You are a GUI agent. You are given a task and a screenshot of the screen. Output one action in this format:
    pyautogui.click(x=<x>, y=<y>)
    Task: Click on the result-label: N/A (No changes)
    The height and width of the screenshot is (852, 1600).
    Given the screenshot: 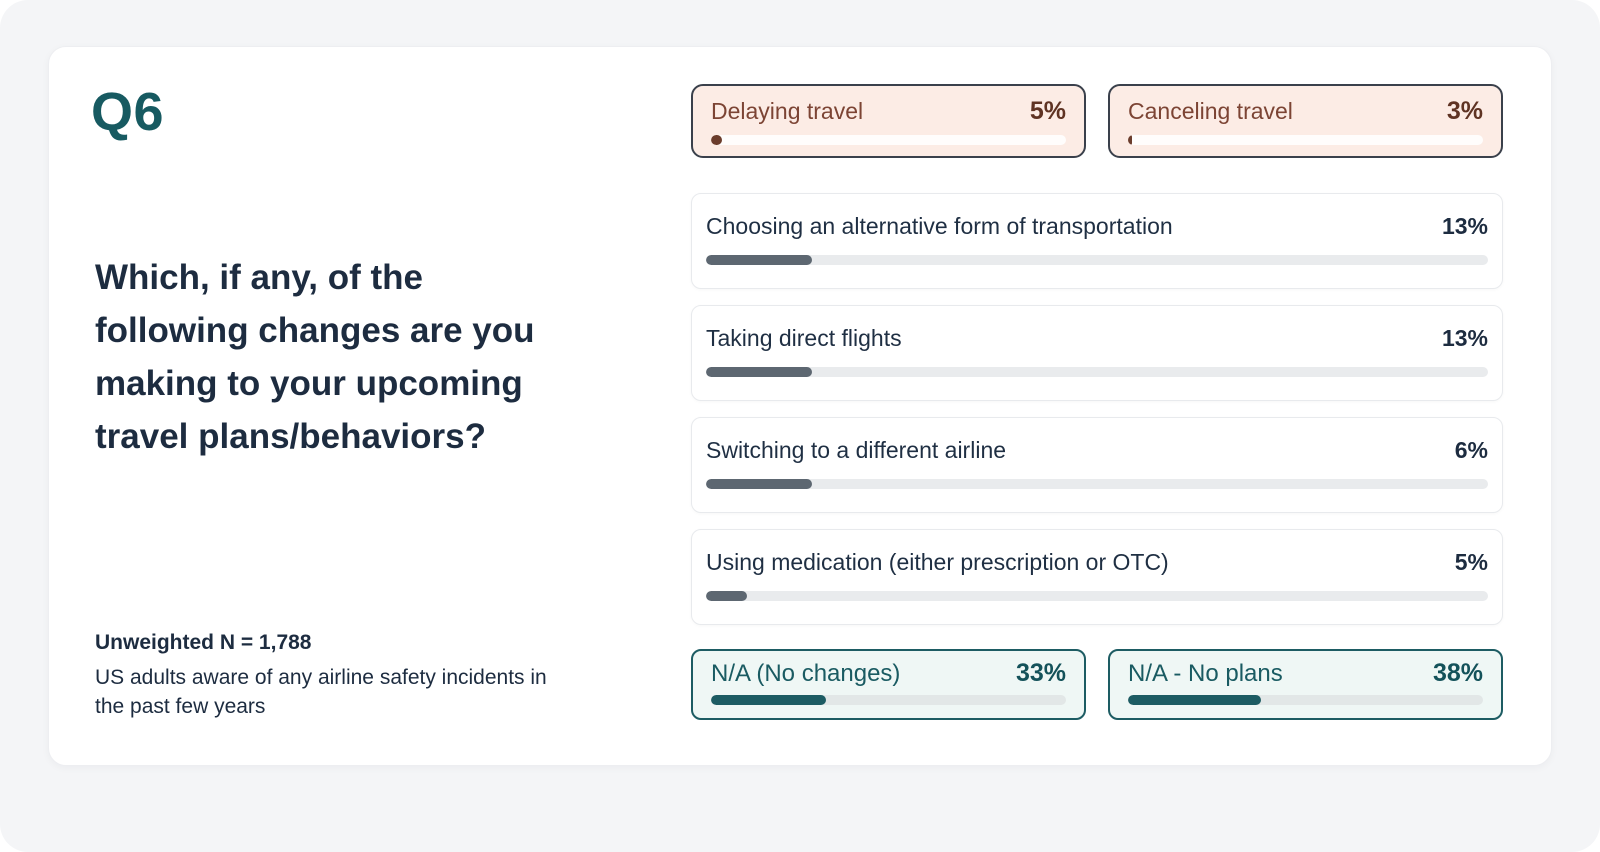 What is the action you would take?
    pyautogui.click(x=806, y=673)
    